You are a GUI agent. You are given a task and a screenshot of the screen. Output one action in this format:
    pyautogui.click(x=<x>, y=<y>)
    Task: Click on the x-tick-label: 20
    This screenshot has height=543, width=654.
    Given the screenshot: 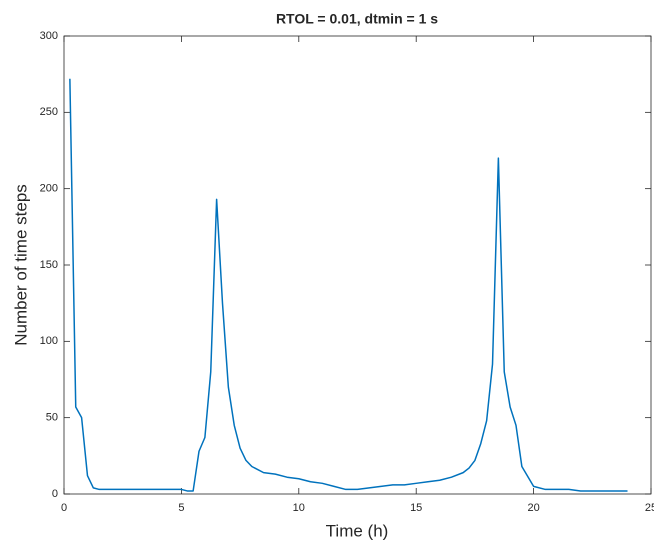 What is the action you would take?
    pyautogui.click(x=533, y=508)
    